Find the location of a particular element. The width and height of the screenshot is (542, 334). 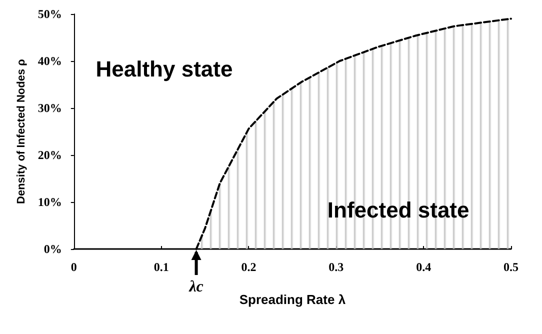

annotation: λc is located at coordinates (196, 287).